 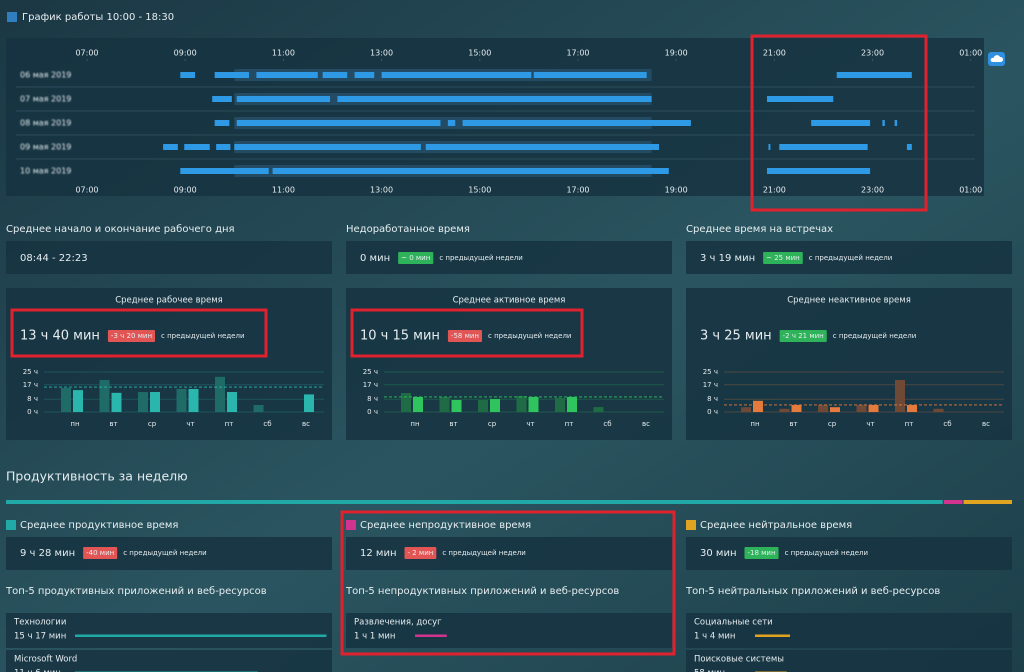 What do you see at coordinates (776, 525) in the screenshot?
I see `group-title: Среднее нейтральное время` at bounding box center [776, 525].